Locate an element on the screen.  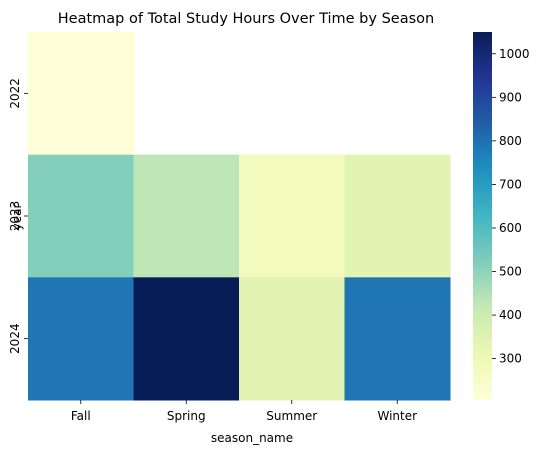
heatmap-cell-2023-winter is located at coordinates (397, 216).